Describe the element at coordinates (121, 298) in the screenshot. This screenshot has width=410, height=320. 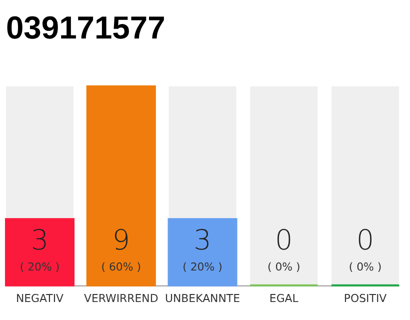
I see `x-tick-label: VERWIRREND` at that location.